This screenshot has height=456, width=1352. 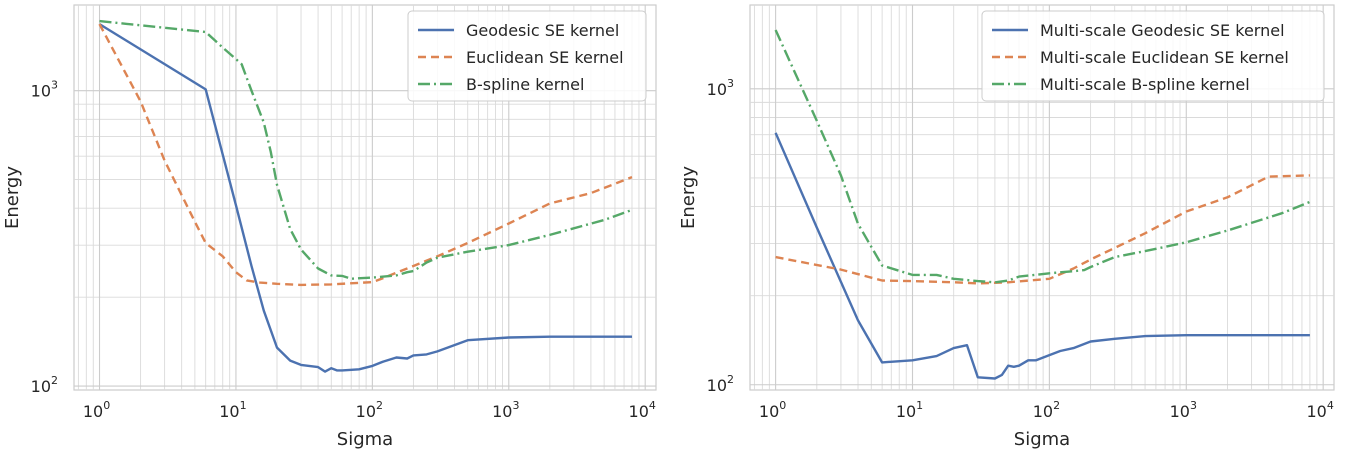 What do you see at coordinates (525, 84) in the screenshot?
I see `legend-label-3: B-spline kernel` at bounding box center [525, 84].